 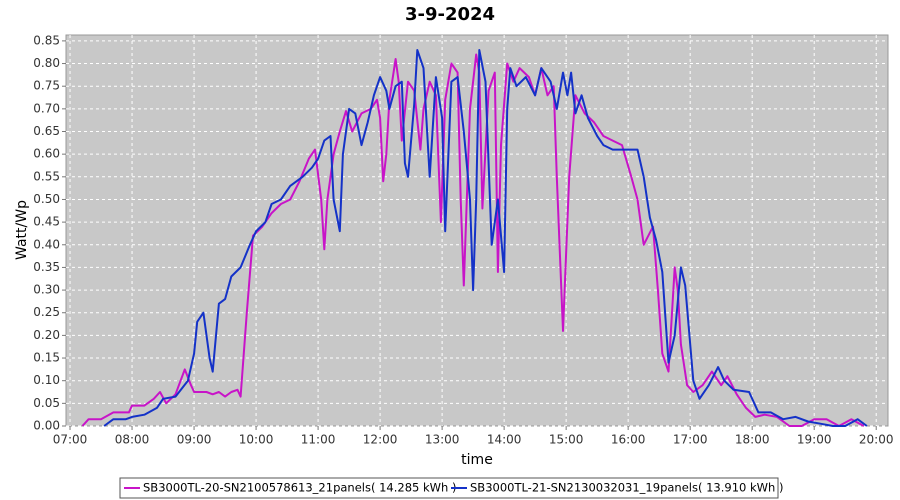 What do you see at coordinates (318, 440) in the screenshot?
I see `x-tick-label: 11:00` at bounding box center [318, 440].